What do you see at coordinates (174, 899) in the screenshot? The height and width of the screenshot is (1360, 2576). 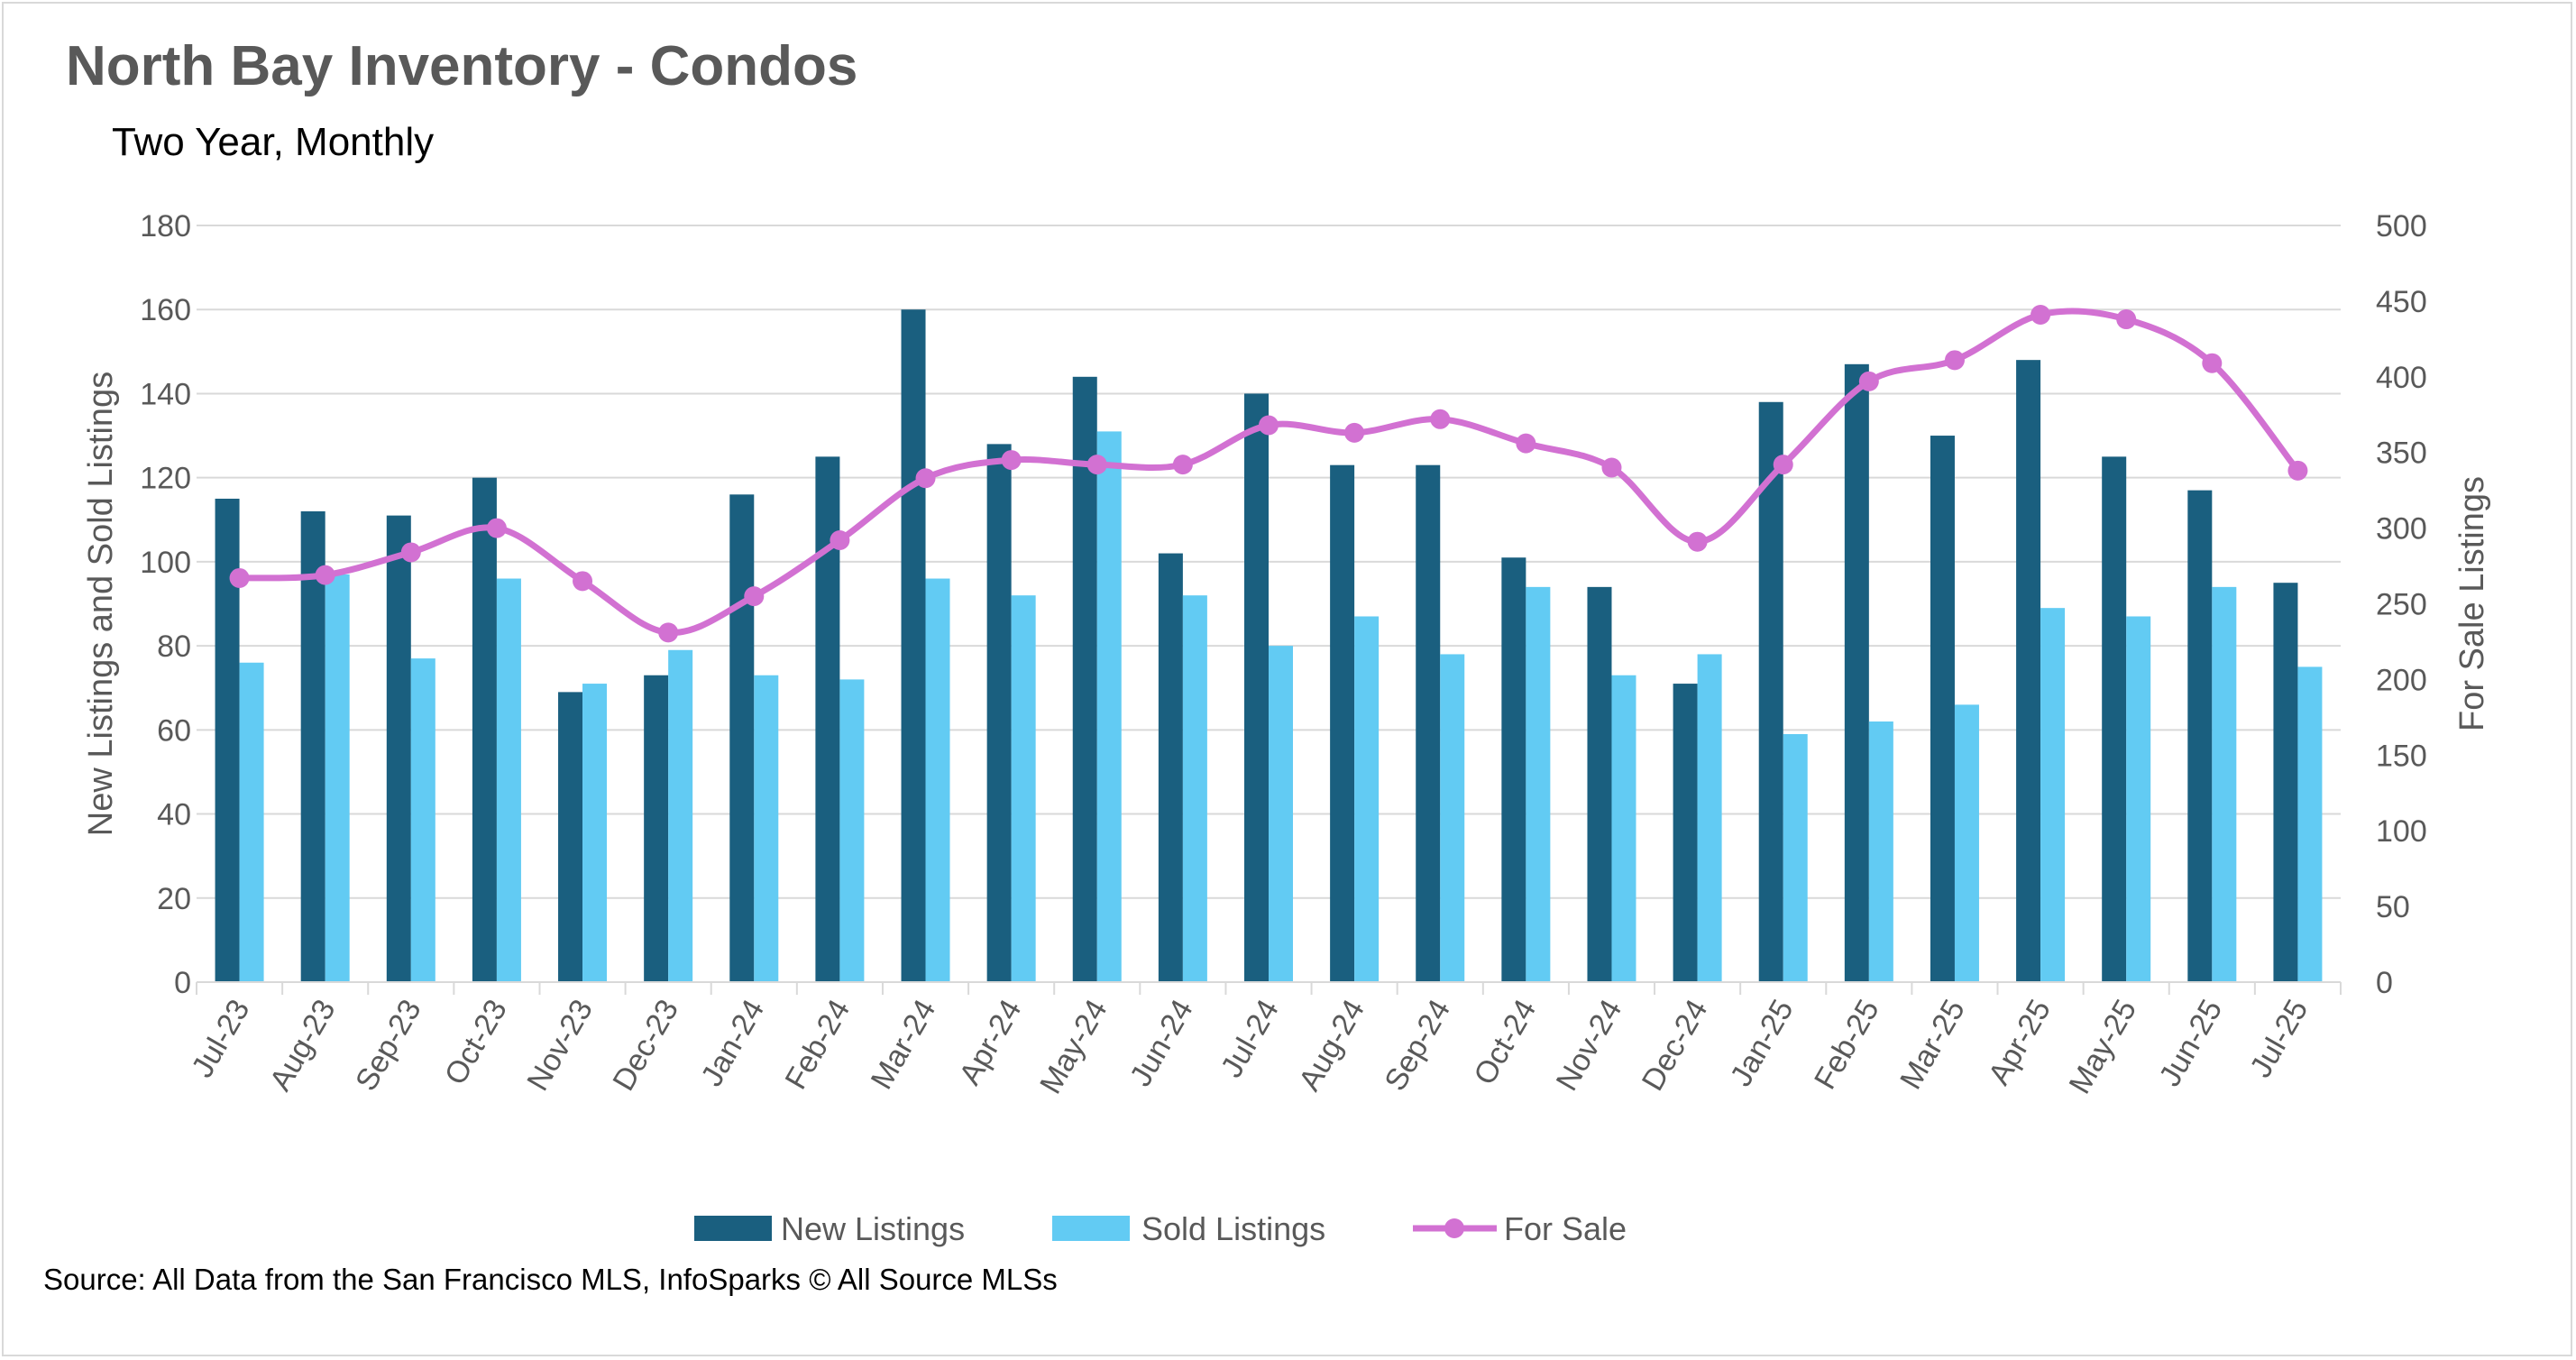 I see `y-tick-label: 20` at bounding box center [174, 899].